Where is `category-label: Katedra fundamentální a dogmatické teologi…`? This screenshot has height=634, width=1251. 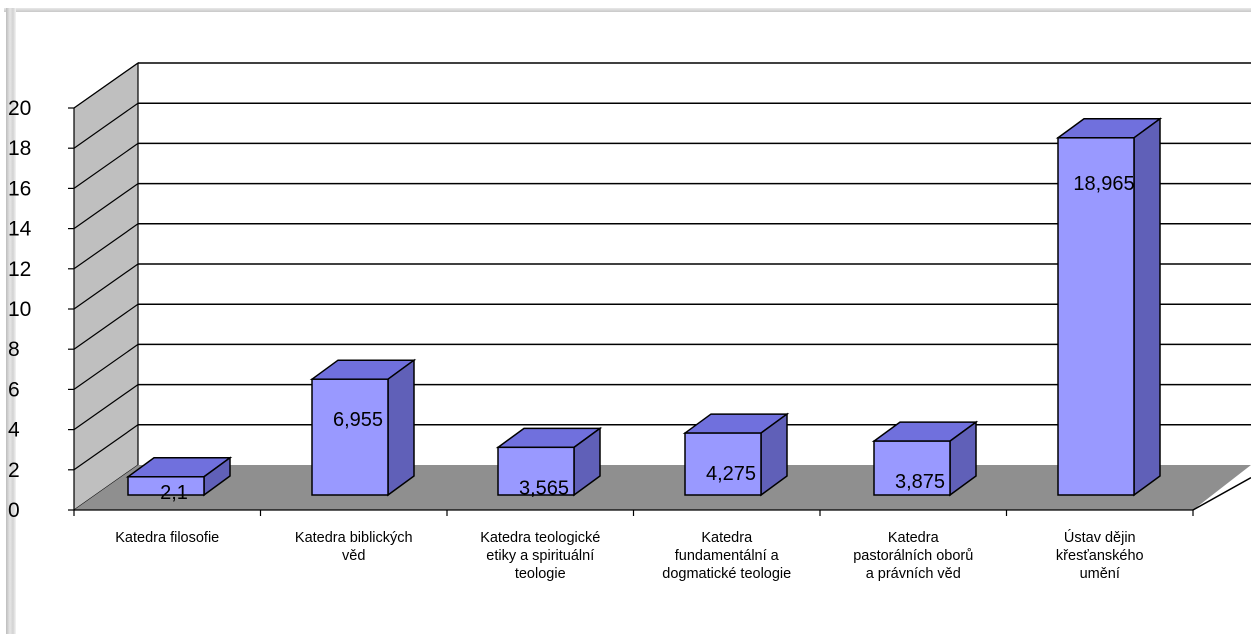 category-label: Katedra fundamentální a dogmatické teologi… is located at coordinates (726, 556).